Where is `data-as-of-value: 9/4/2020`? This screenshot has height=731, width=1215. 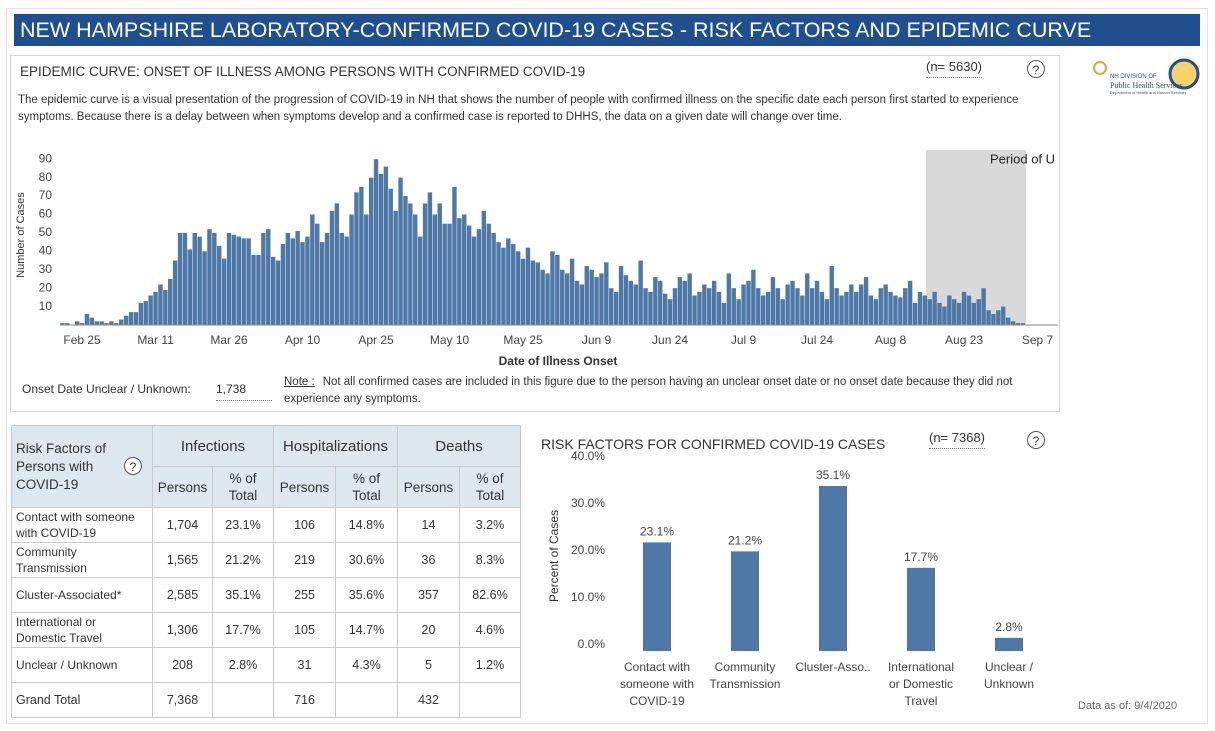
data-as-of-value: 9/4/2020 is located at coordinates (1156, 706).